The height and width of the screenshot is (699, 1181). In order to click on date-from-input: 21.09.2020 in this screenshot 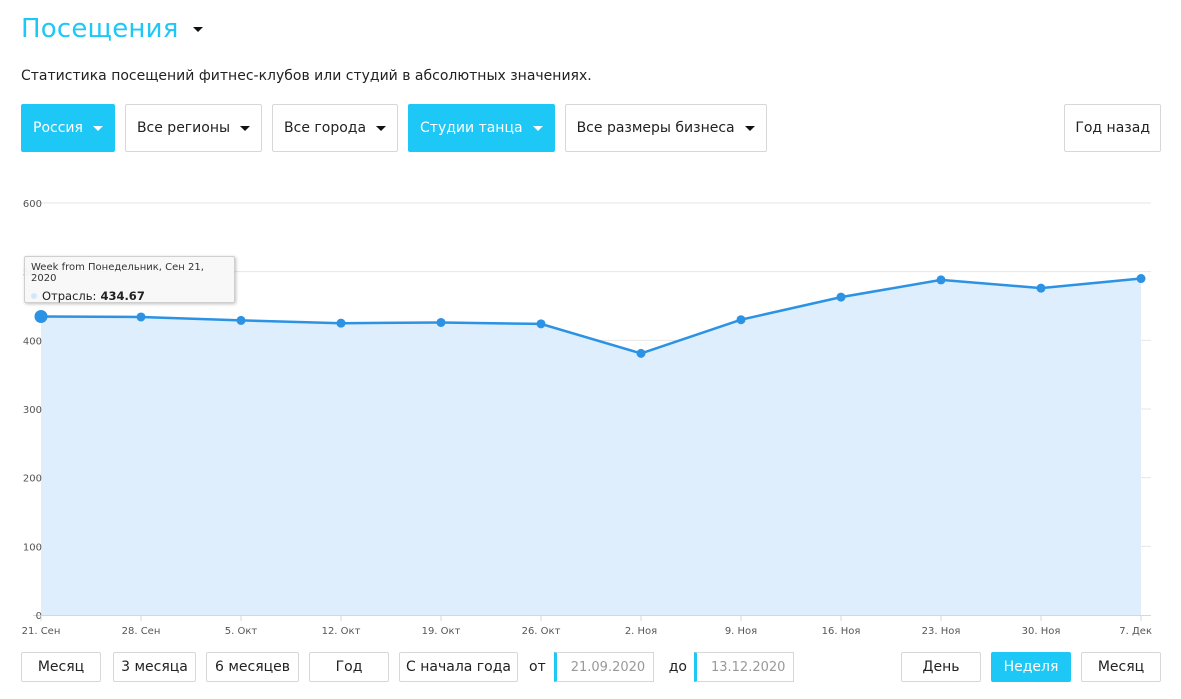, I will do `click(603, 667)`.